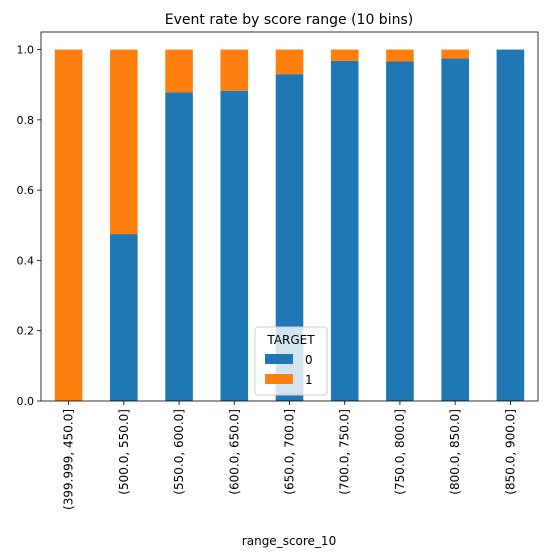 The image size is (547, 557). What do you see at coordinates (290, 340) in the screenshot?
I see `legend-title: TARGET` at bounding box center [290, 340].